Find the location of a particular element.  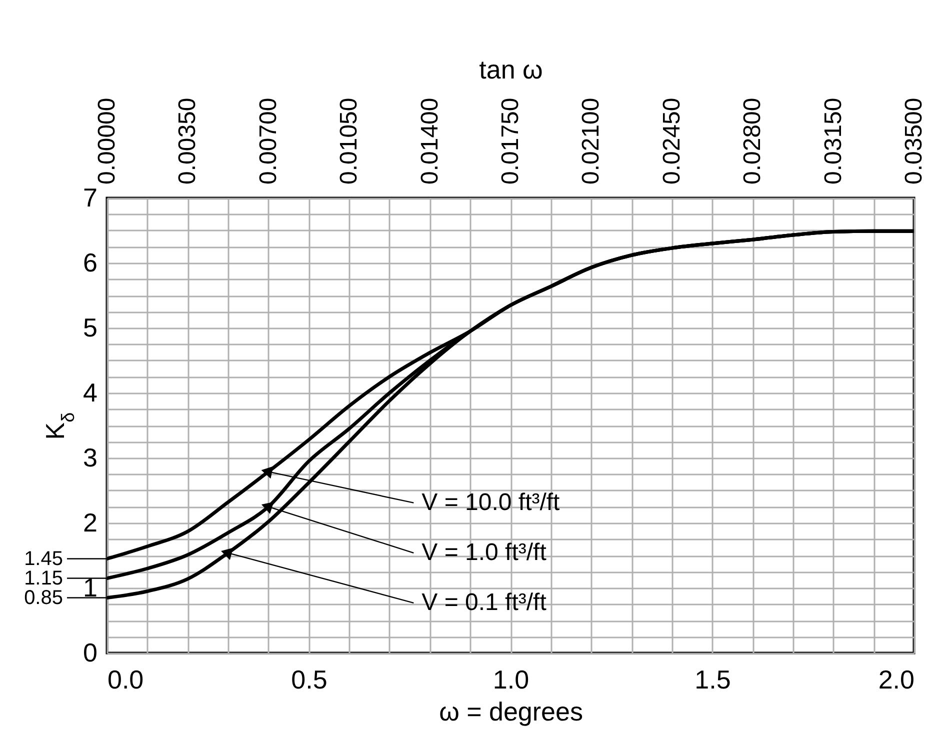

x2-tick-label: 0.00700 is located at coordinates (268, 141).